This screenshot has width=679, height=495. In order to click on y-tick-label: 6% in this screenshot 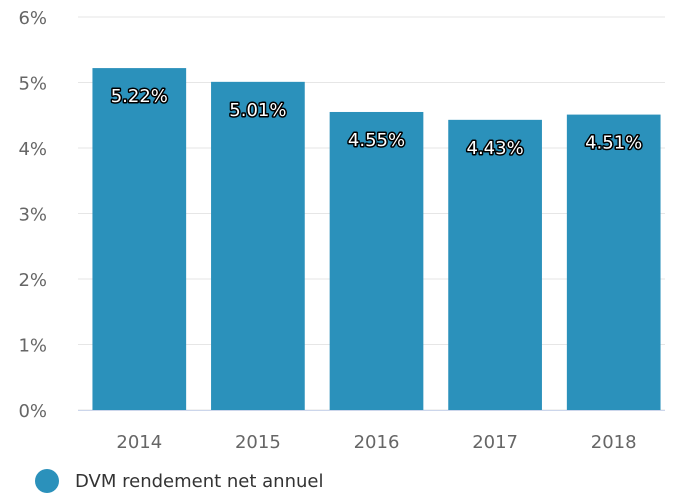, I will do `click(32, 18)`.